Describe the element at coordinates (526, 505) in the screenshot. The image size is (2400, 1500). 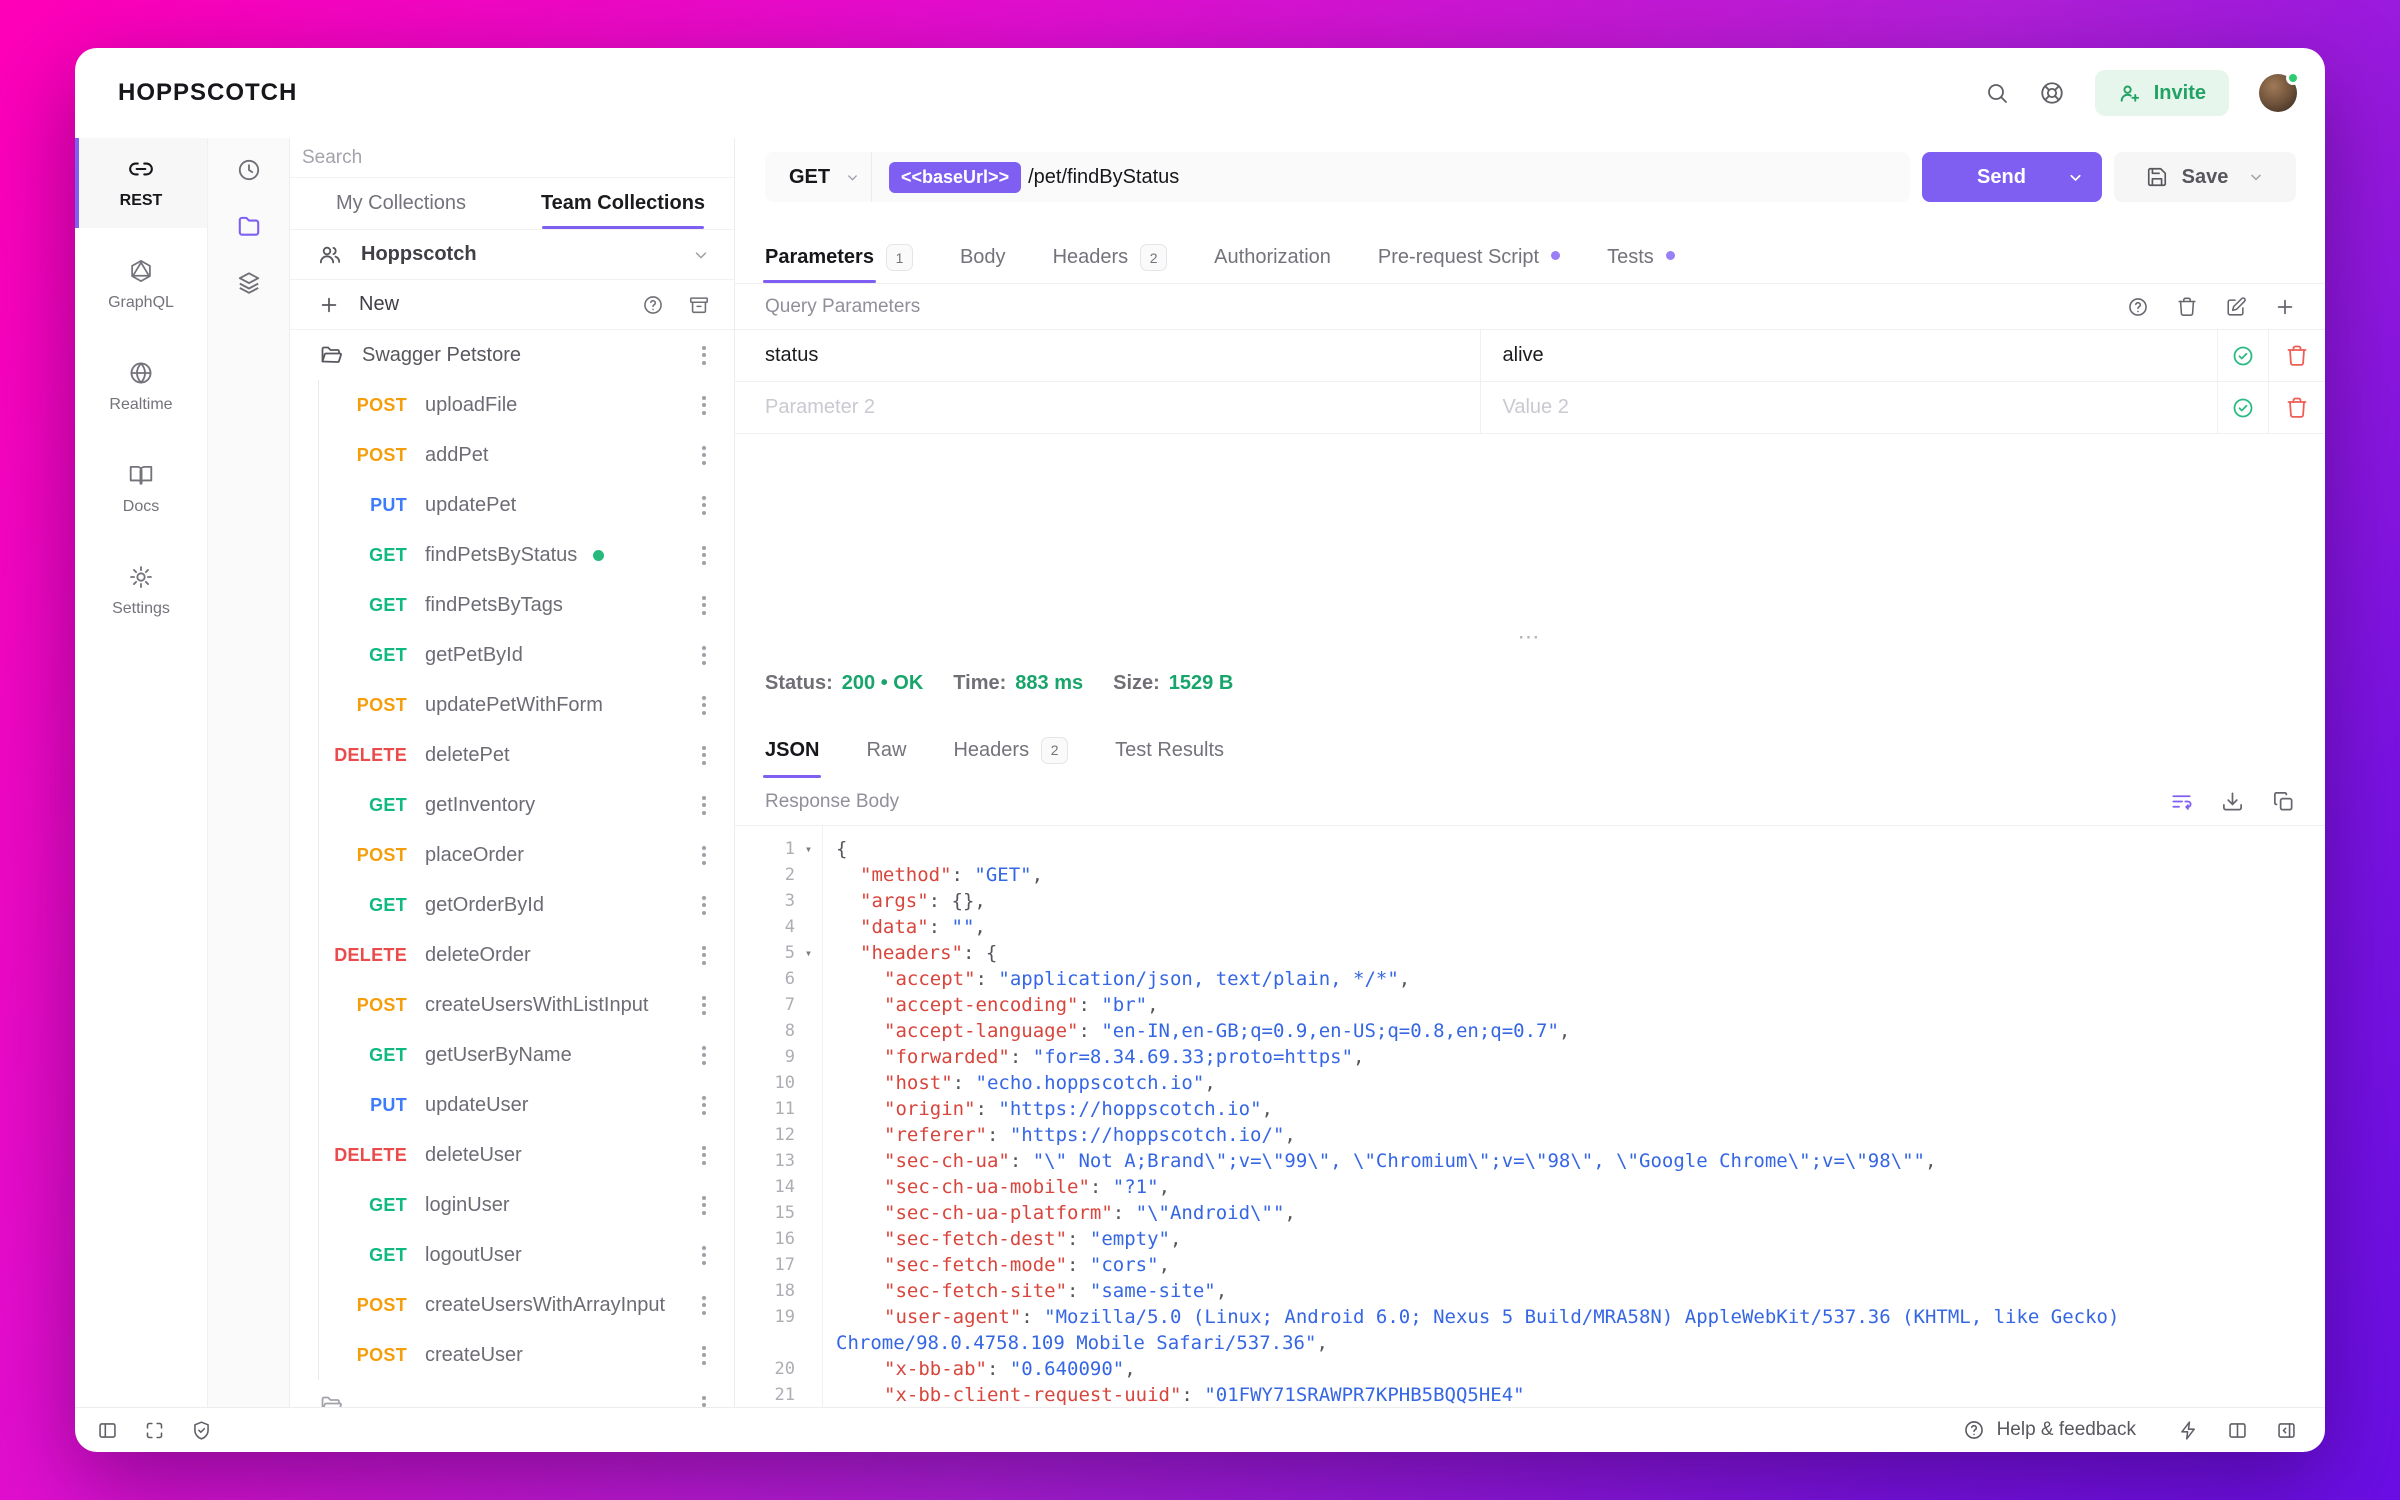
I see `request-item: PUT updatePet` at that location.